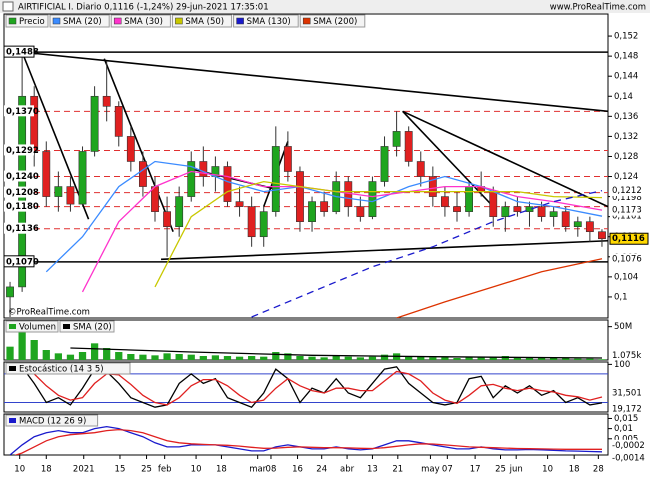 The image size is (650, 483). I want to click on y-tick-label: 0,104, so click(626, 277).